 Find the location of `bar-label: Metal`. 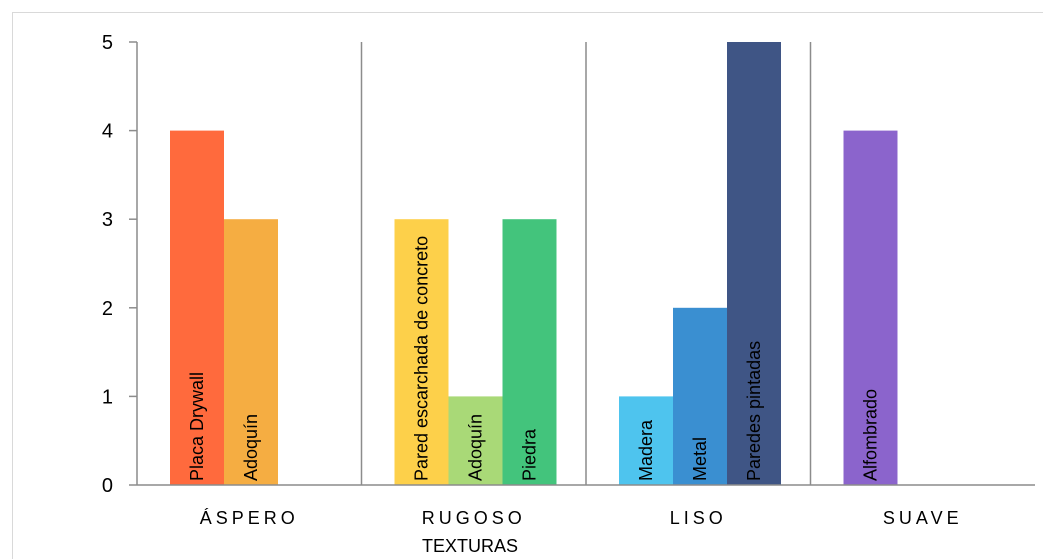

bar-label: Metal is located at coordinates (700, 459).